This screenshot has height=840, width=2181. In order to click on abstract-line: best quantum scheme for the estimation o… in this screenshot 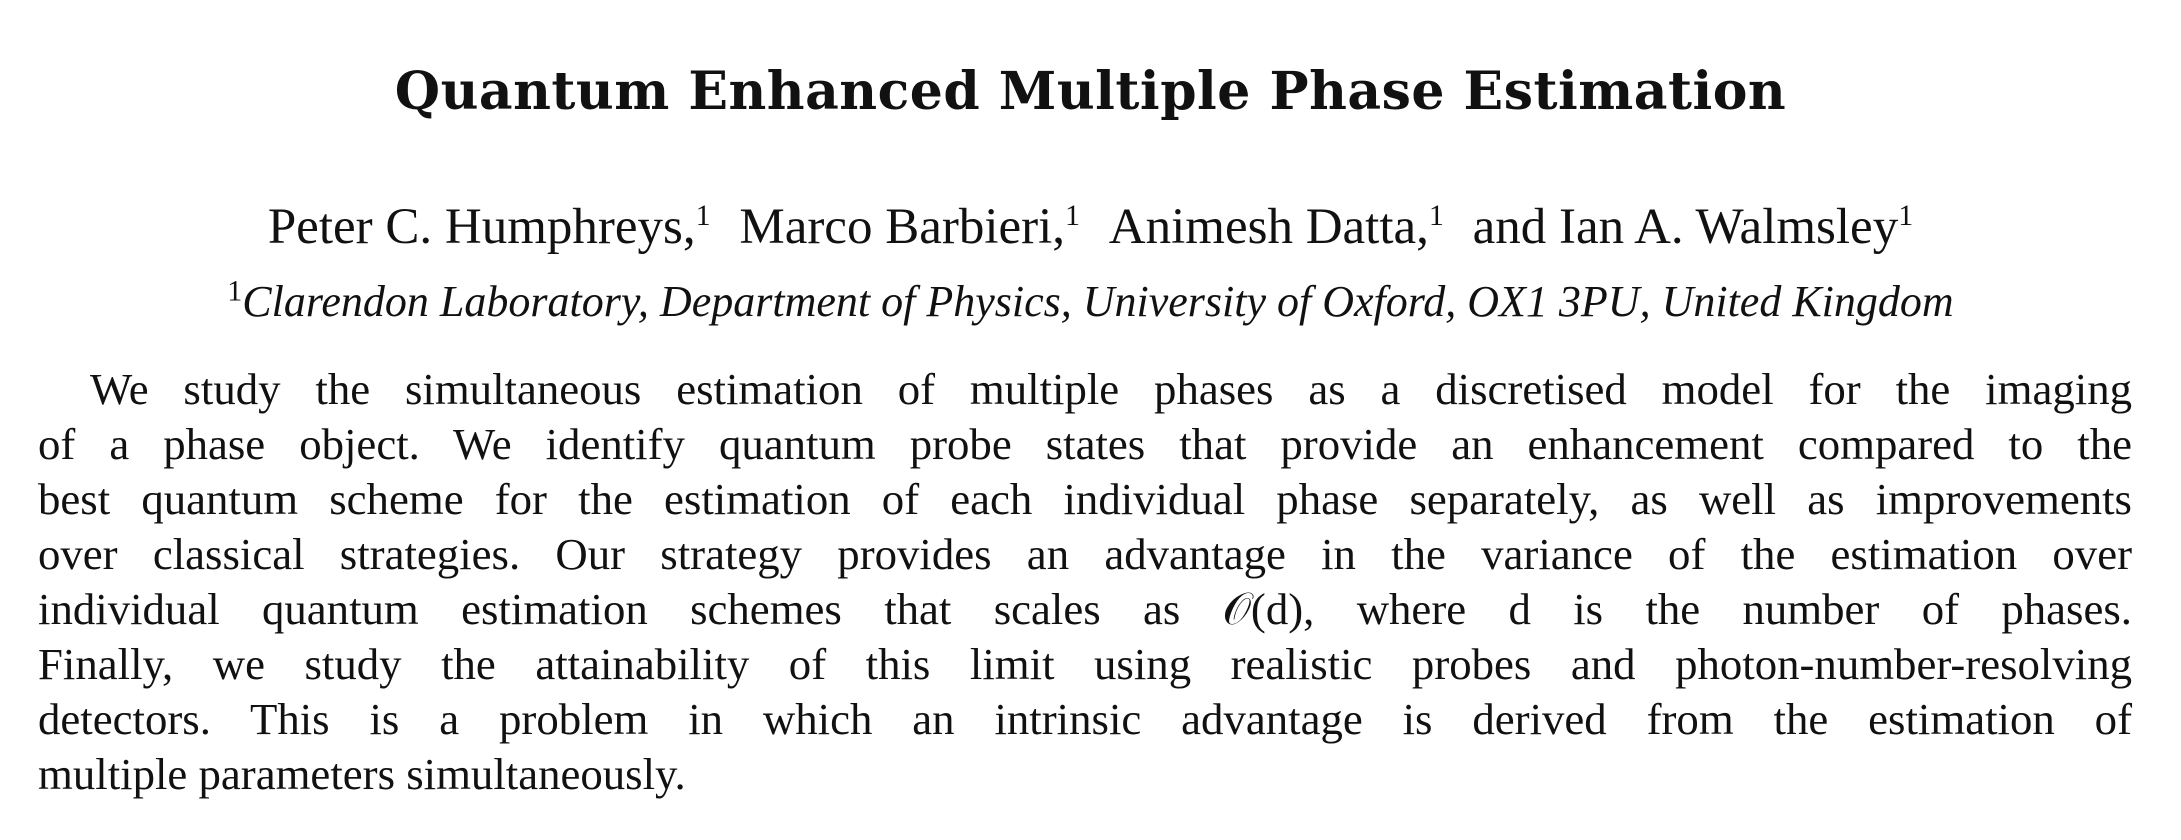, I will do `click(1085, 499)`.